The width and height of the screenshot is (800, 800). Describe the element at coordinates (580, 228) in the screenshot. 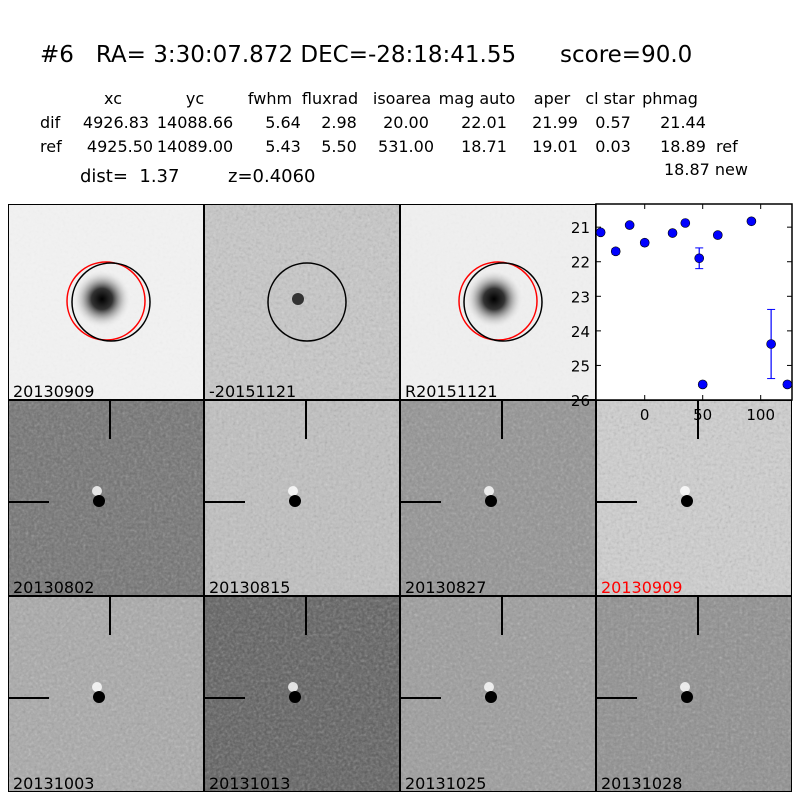

I see `y-tick-label: 21` at that location.